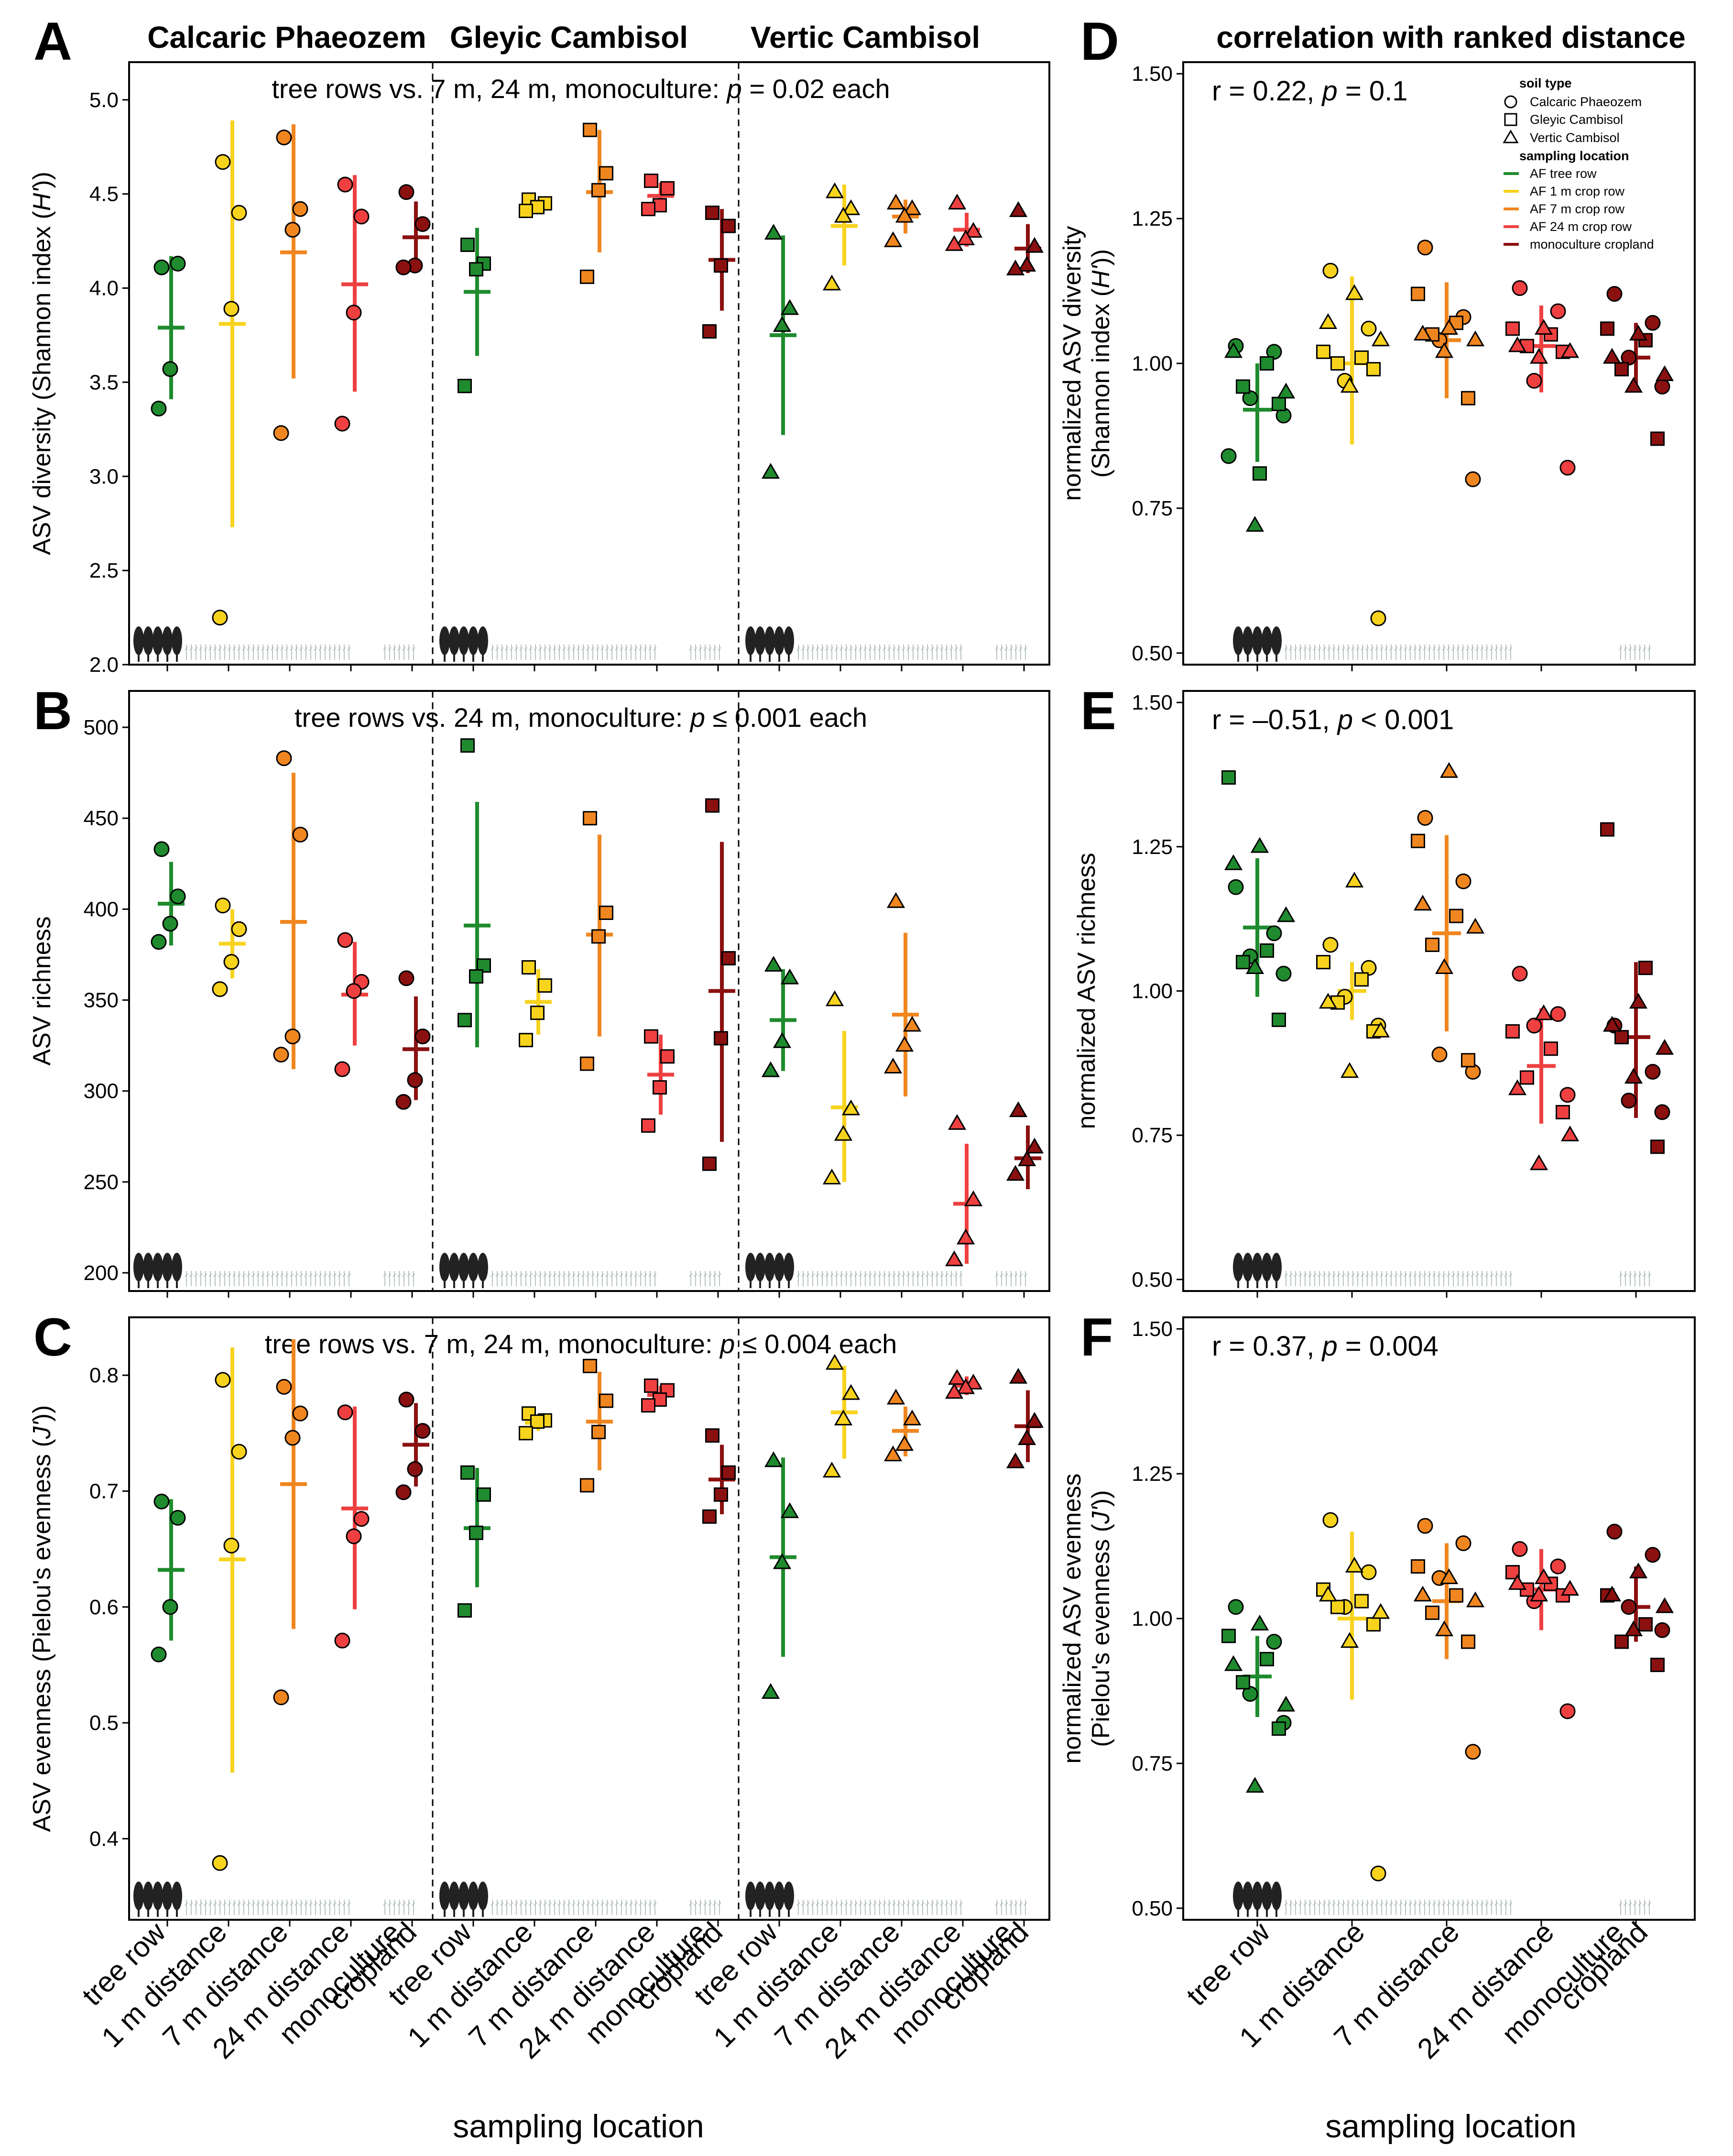  What do you see at coordinates (42, 990) in the screenshot?
I see `y-axis-title: ASV richness` at bounding box center [42, 990].